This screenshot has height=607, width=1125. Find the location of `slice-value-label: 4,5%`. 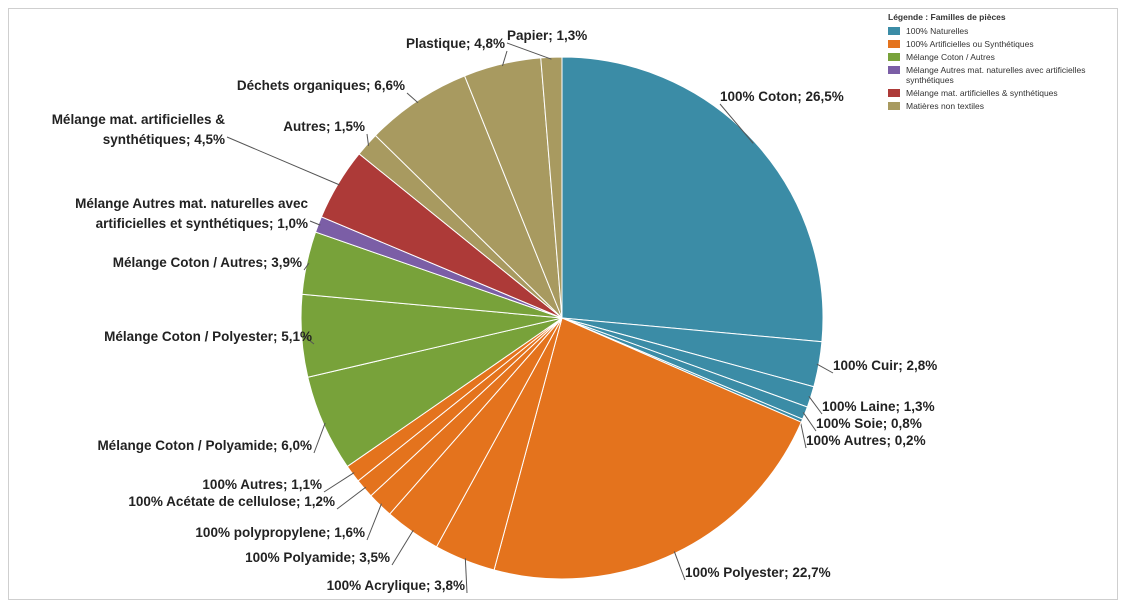

slice-value-label: 4,5% is located at coordinates (209, 139).